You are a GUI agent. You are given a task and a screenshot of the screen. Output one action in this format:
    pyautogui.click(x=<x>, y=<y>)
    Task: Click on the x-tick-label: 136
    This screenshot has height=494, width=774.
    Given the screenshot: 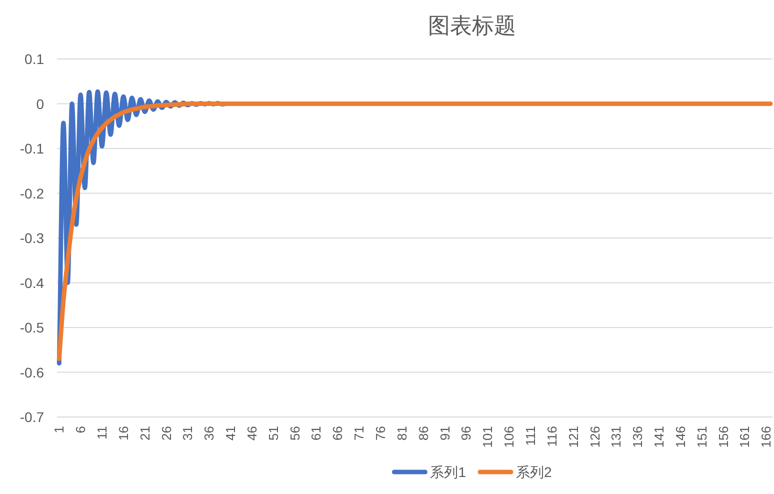 What is the action you would take?
    pyautogui.click(x=638, y=437)
    